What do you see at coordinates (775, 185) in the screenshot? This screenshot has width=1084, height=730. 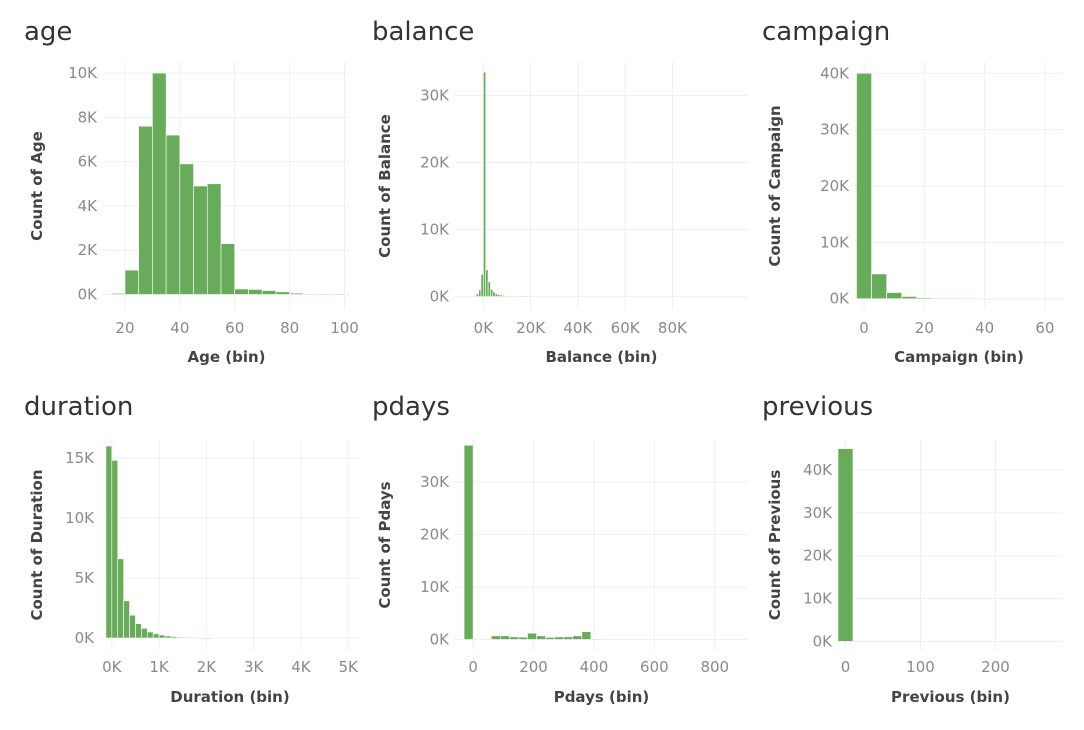 I see `campaign-y-axis-label: Count of Campaign` at bounding box center [775, 185].